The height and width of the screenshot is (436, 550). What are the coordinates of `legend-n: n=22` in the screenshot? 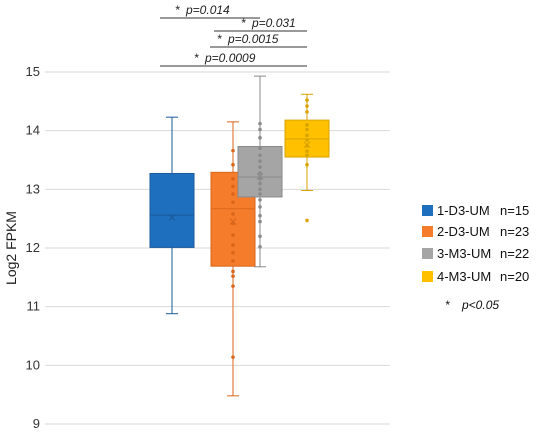 It's located at (514, 253).